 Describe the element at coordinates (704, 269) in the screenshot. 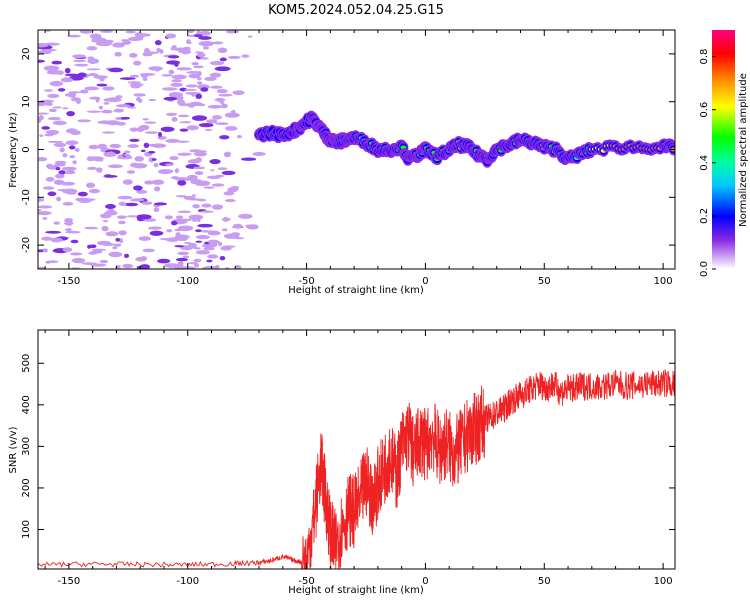

I see `colorbar-tick-label: 0.0` at that location.